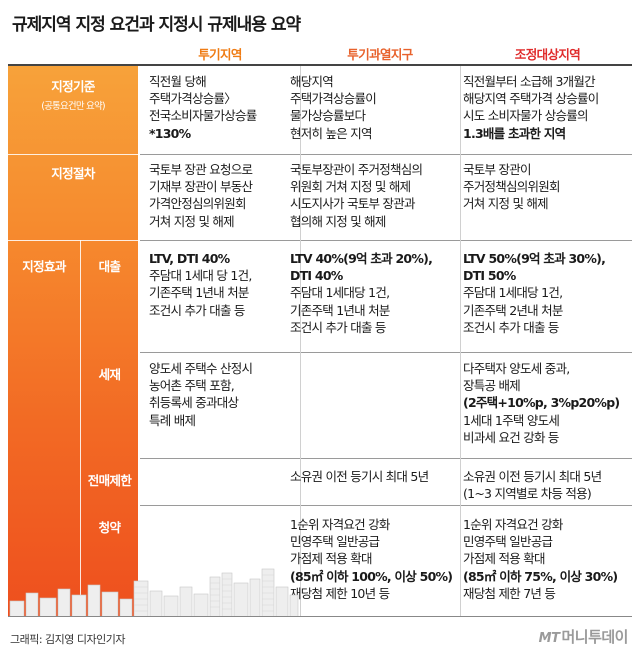 Image resolution: width=640 pixels, height=663 pixels. What do you see at coordinates (109, 480) in the screenshot?
I see `row-label-resale: 전매제한` at bounding box center [109, 480].